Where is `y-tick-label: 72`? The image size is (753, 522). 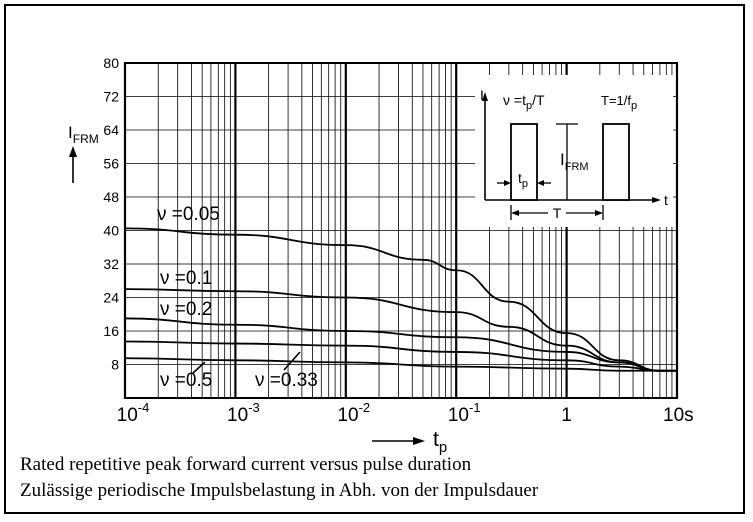 y-tick-label: 72 is located at coordinates (111, 97).